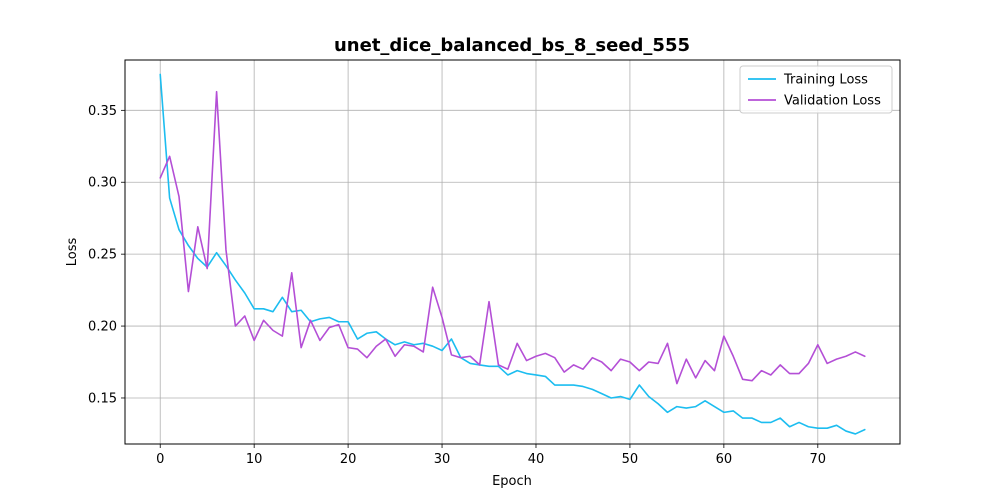 The image size is (1000, 500). I want to click on y-tick-label: 0.25, so click(102, 255).